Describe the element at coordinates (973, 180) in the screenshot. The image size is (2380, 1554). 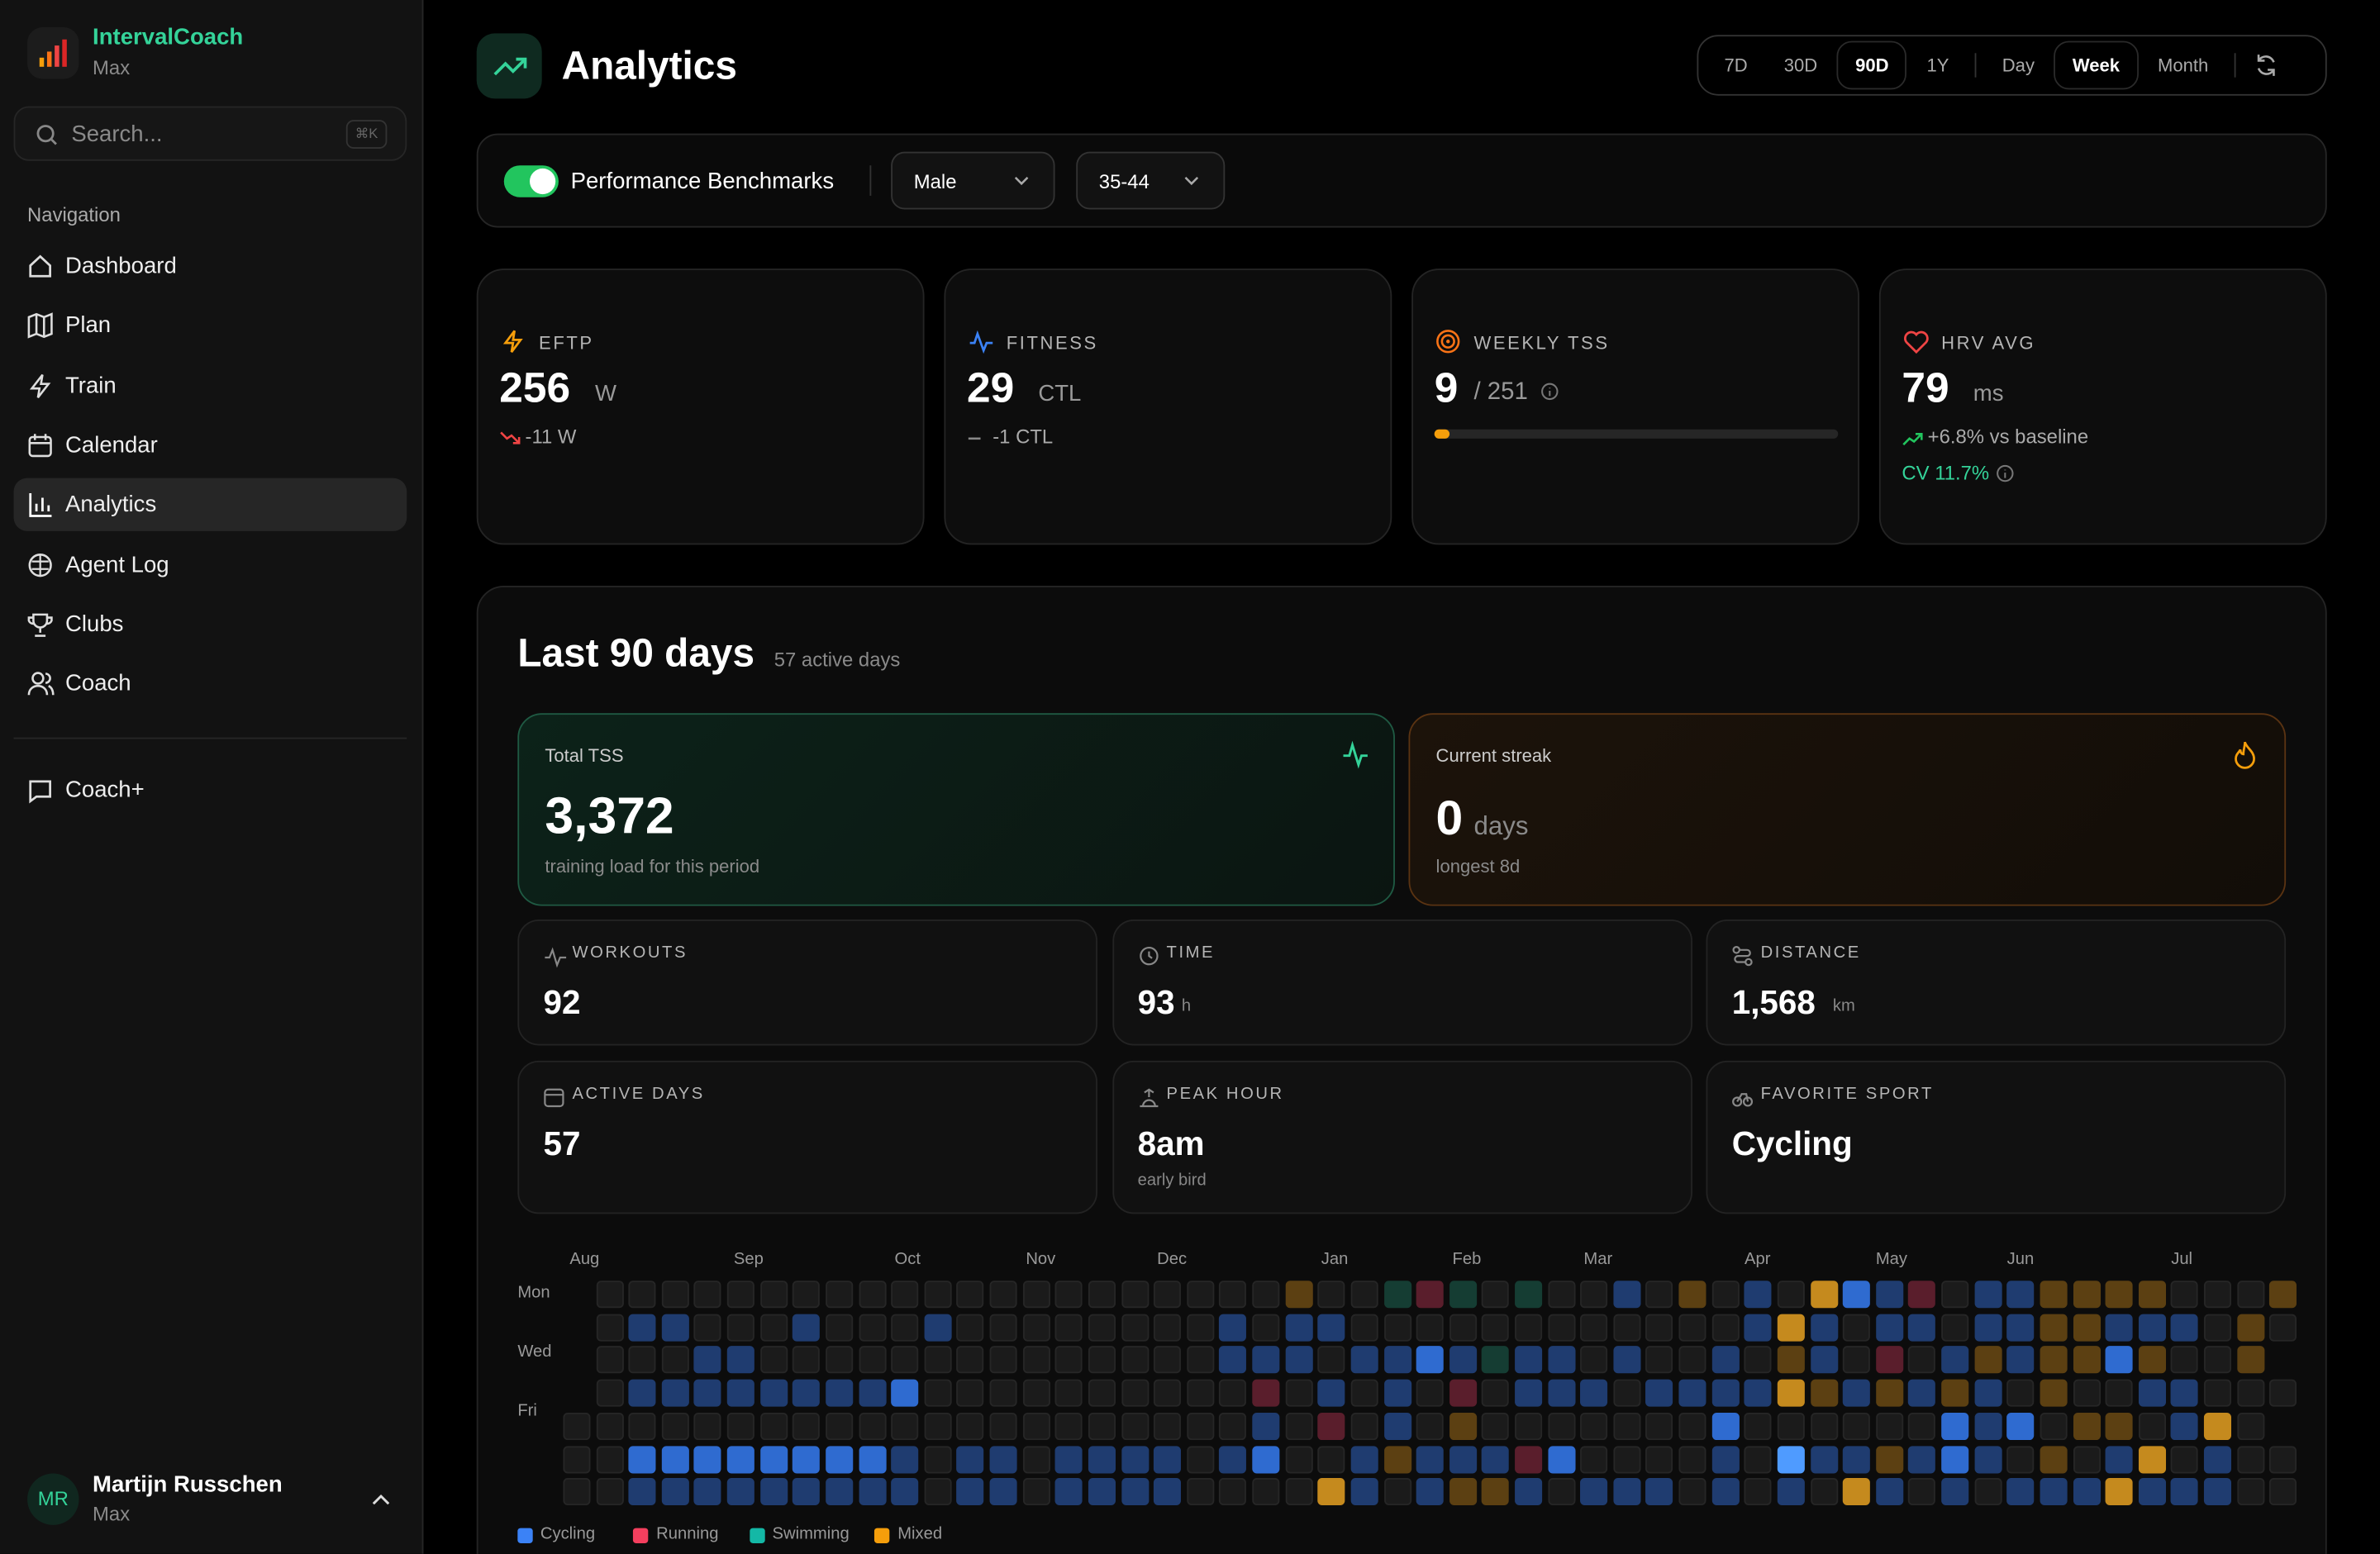
I see `sex-select: Male` at that location.